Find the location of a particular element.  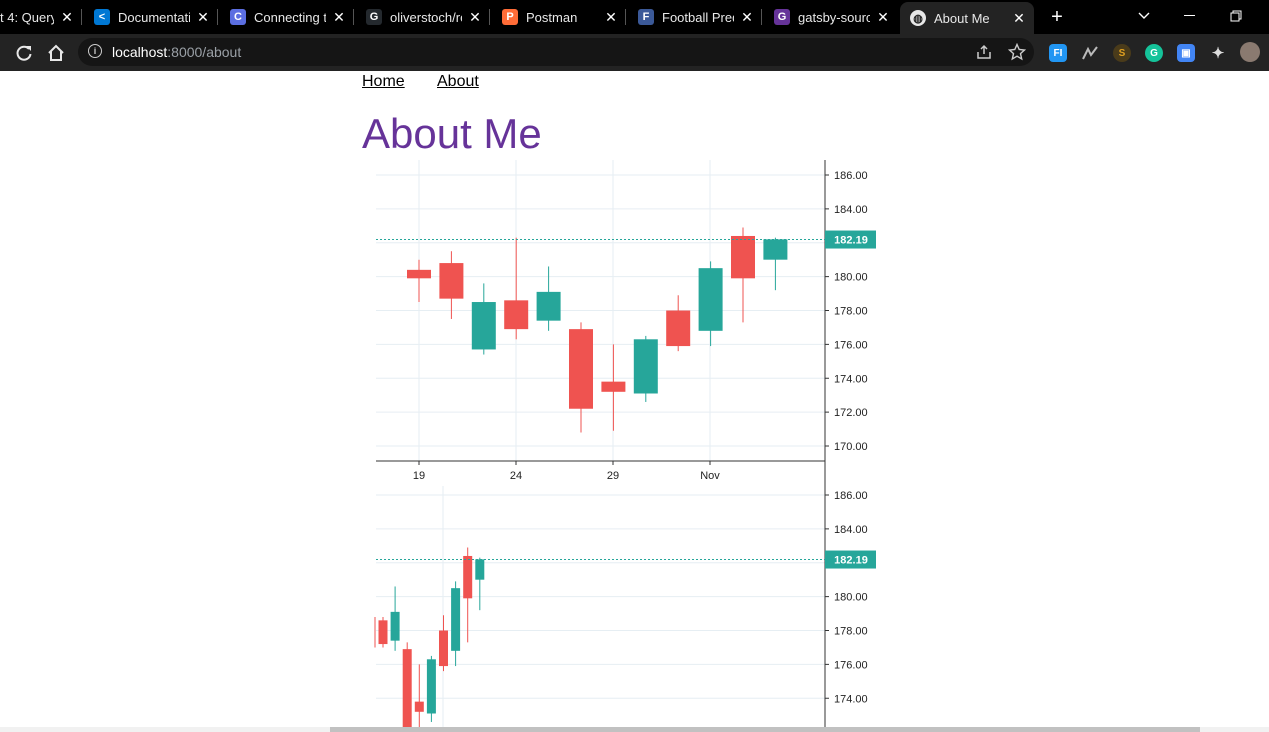

globe-icon: ◍ is located at coordinates (918, 18).